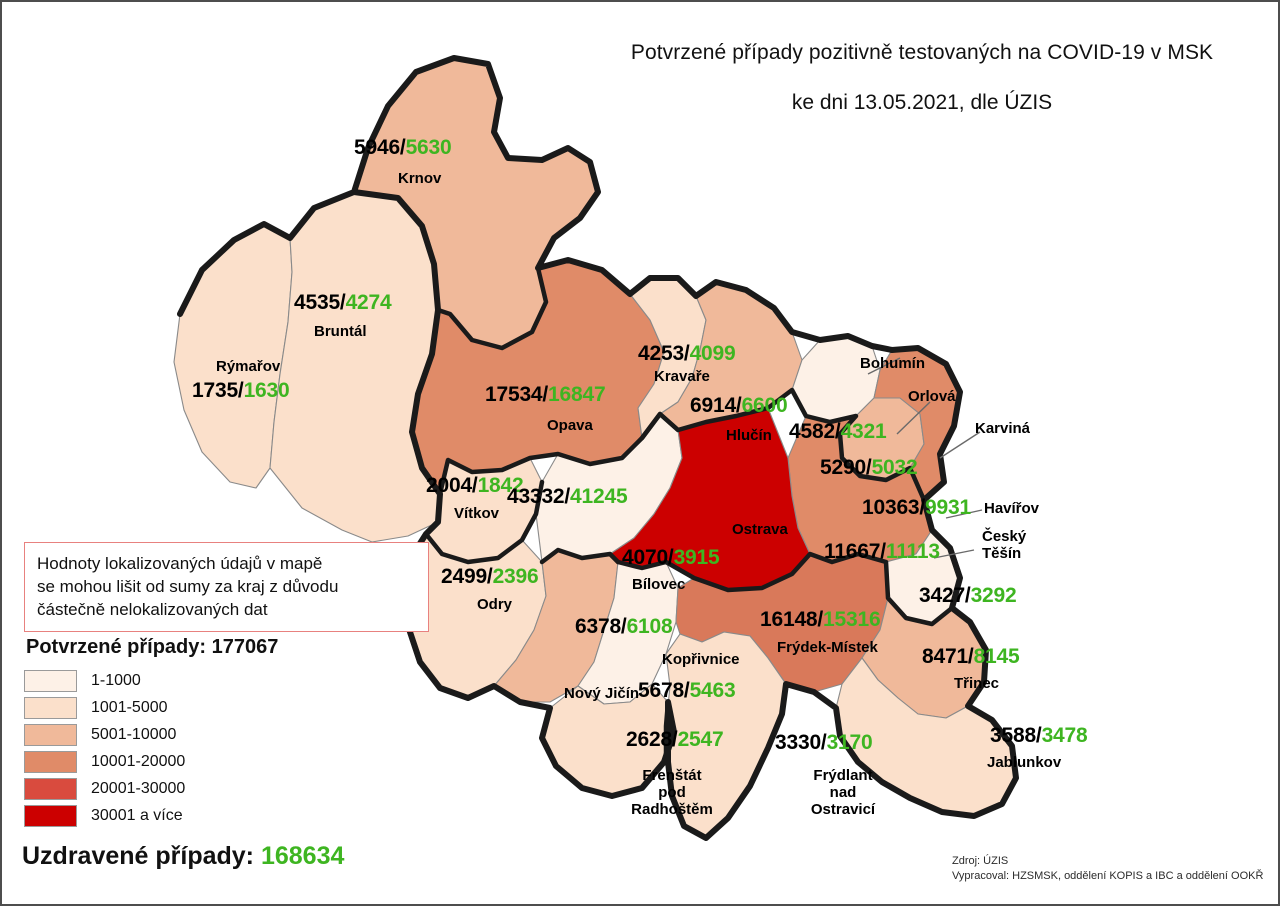 The height and width of the screenshot is (908, 1280). What do you see at coordinates (188, 586) in the screenshot?
I see `note-line-2: se mohou lišit od sumy za kraj z důvodu` at bounding box center [188, 586].